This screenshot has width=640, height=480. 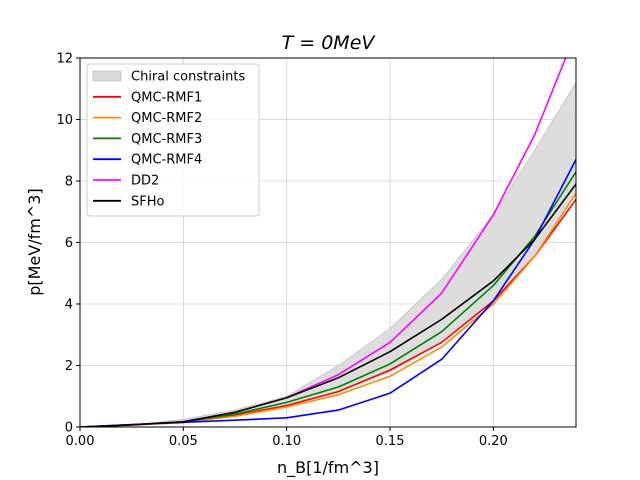 I want to click on legend-label: QMC-RMF2, so click(x=166, y=118).